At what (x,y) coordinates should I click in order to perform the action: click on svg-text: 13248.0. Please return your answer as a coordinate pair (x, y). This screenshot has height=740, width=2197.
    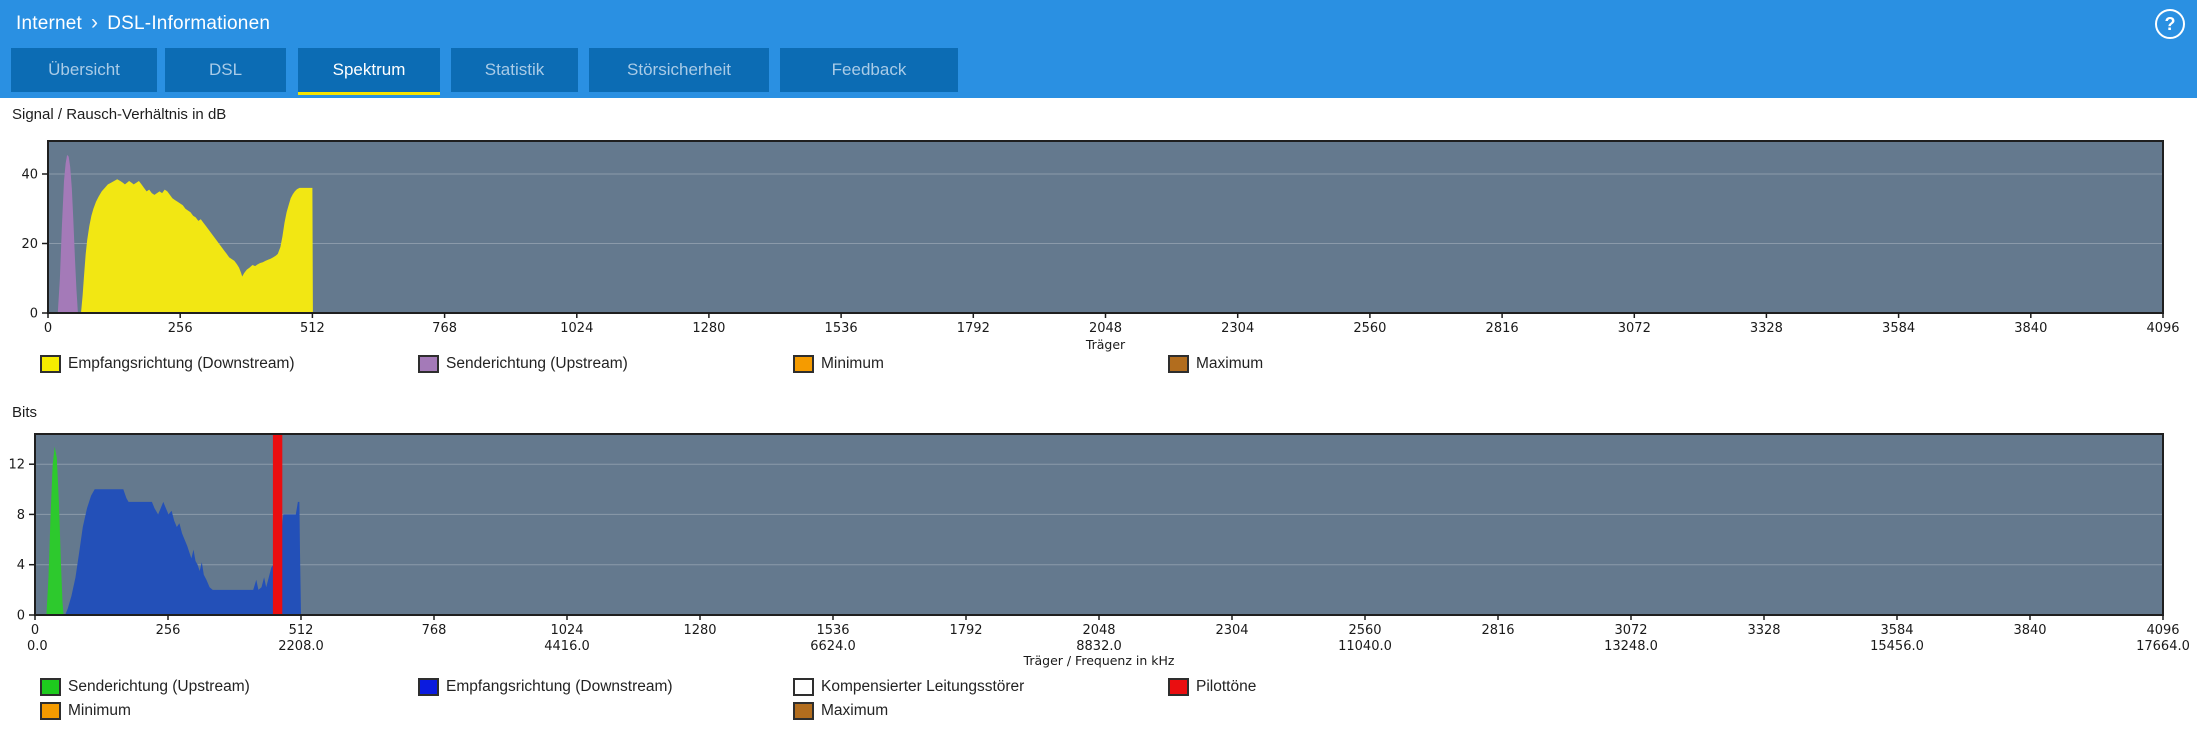
    Looking at the image, I should click on (1631, 646).